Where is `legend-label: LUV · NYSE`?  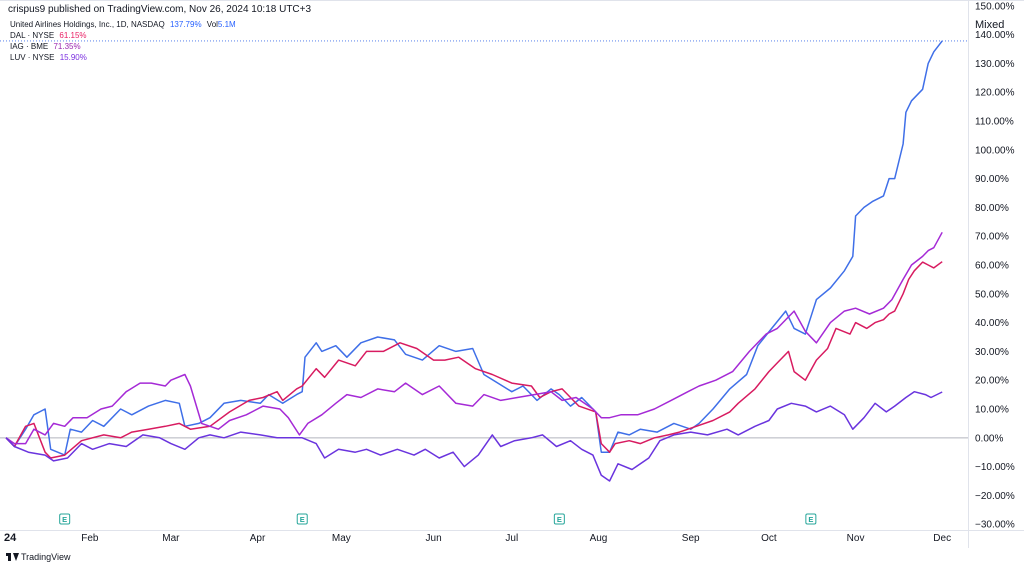
legend-label: LUV · NYSE is located at coordinates (32, 57).